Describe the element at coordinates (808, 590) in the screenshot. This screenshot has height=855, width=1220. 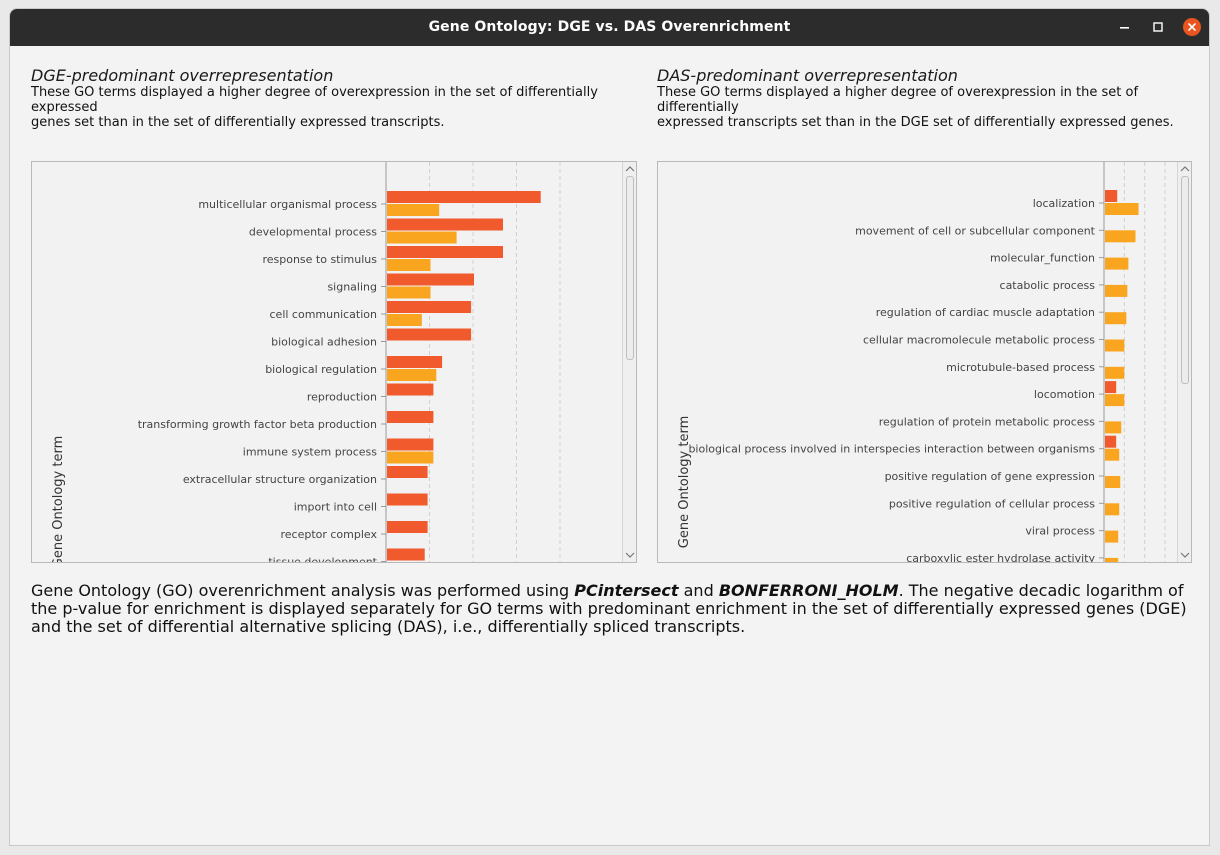
I see `footer-method: BONFERRONI_HOLM` at that location.